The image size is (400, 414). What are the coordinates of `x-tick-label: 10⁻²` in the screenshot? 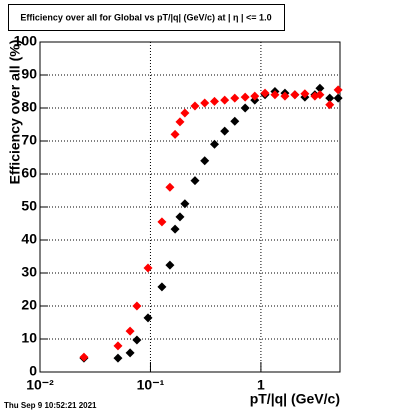 It's located at (40, 385).